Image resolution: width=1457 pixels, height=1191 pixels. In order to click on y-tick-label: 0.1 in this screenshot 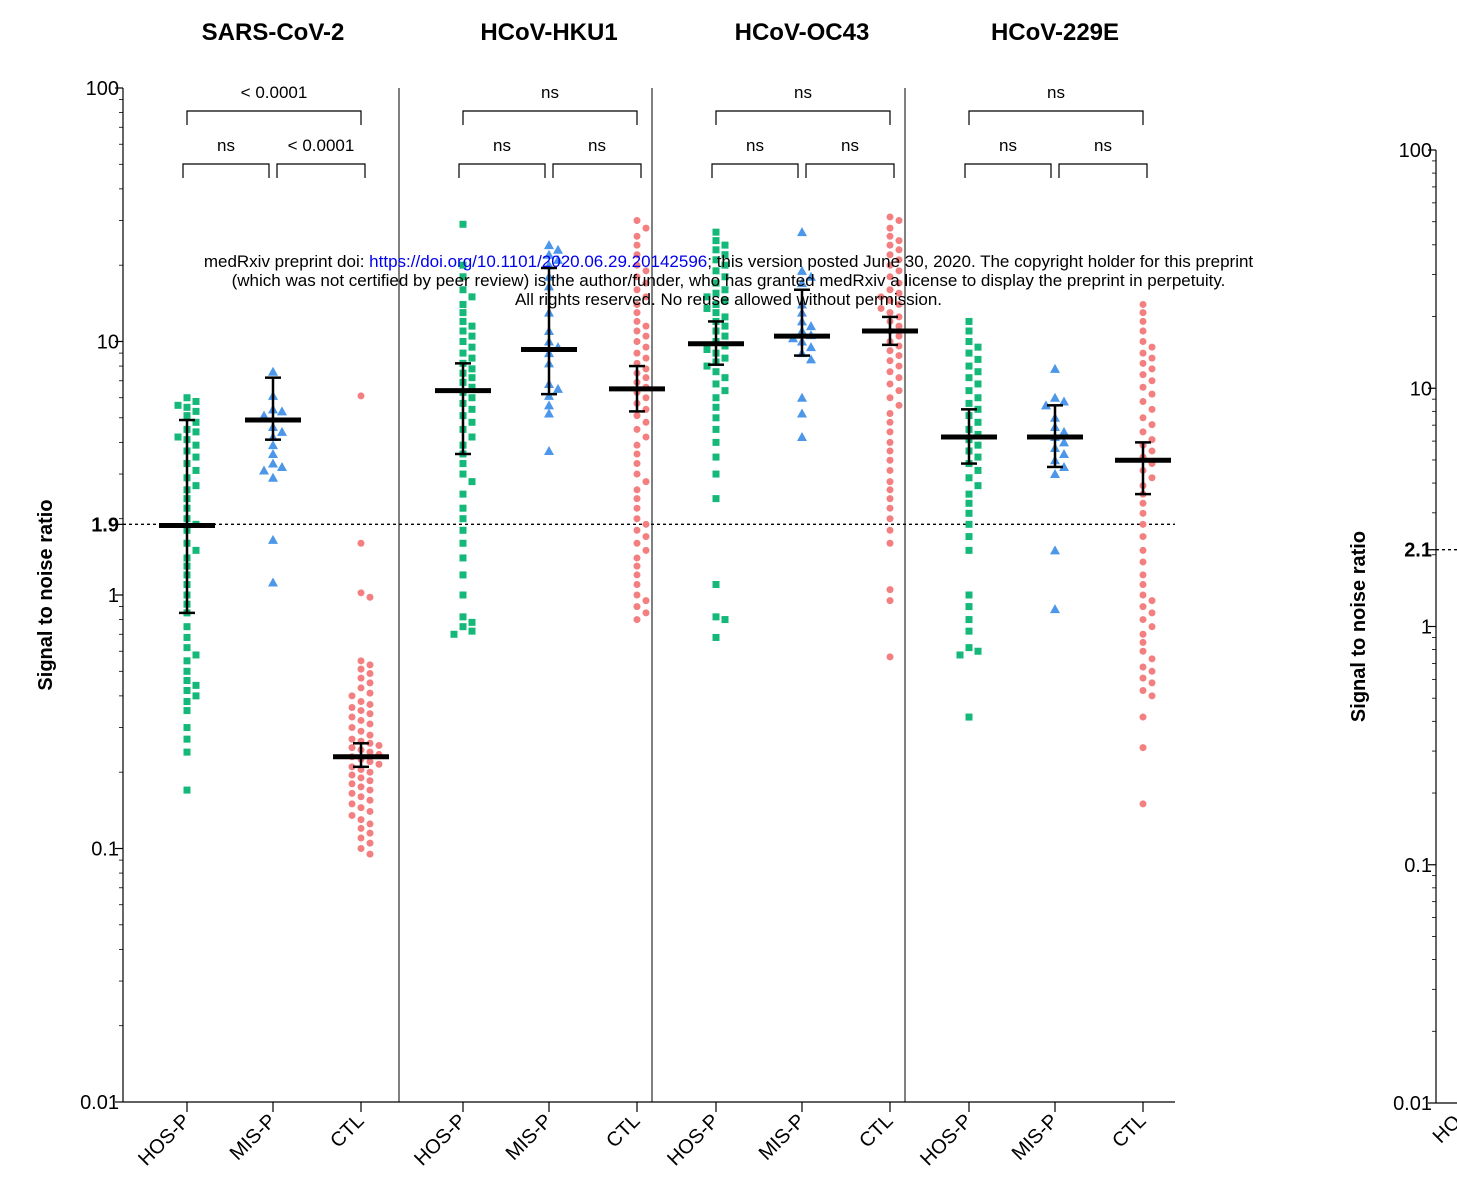, I will do `click(105, 850)`.